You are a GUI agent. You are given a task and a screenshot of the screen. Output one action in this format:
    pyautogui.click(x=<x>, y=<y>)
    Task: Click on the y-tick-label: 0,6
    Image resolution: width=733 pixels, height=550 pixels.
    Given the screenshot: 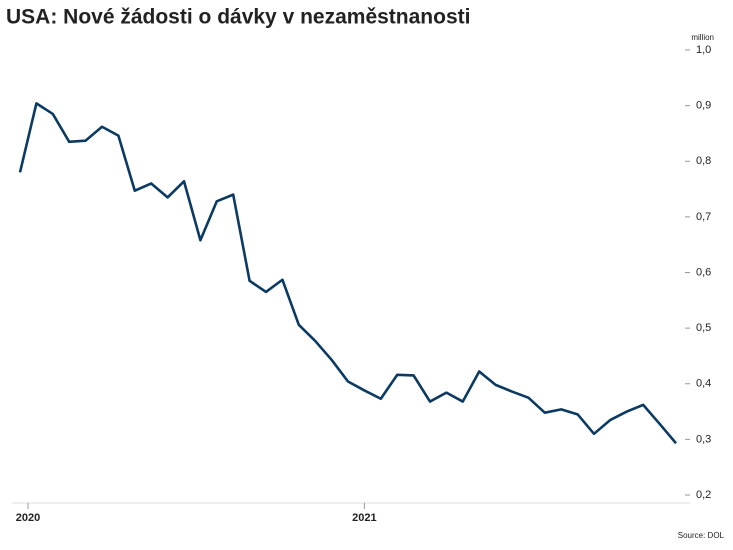 What is the action you would take?
    pyautogui.click(x=703, y=272)
    